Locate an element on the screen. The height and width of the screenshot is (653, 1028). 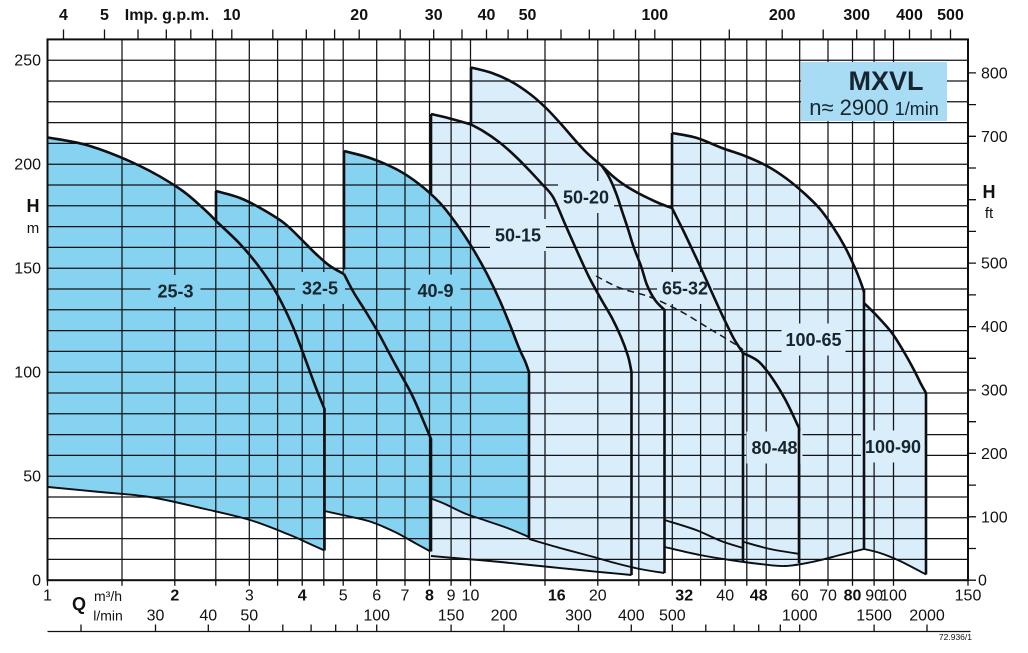
svg-text: m is located at coordinates (33, 228).